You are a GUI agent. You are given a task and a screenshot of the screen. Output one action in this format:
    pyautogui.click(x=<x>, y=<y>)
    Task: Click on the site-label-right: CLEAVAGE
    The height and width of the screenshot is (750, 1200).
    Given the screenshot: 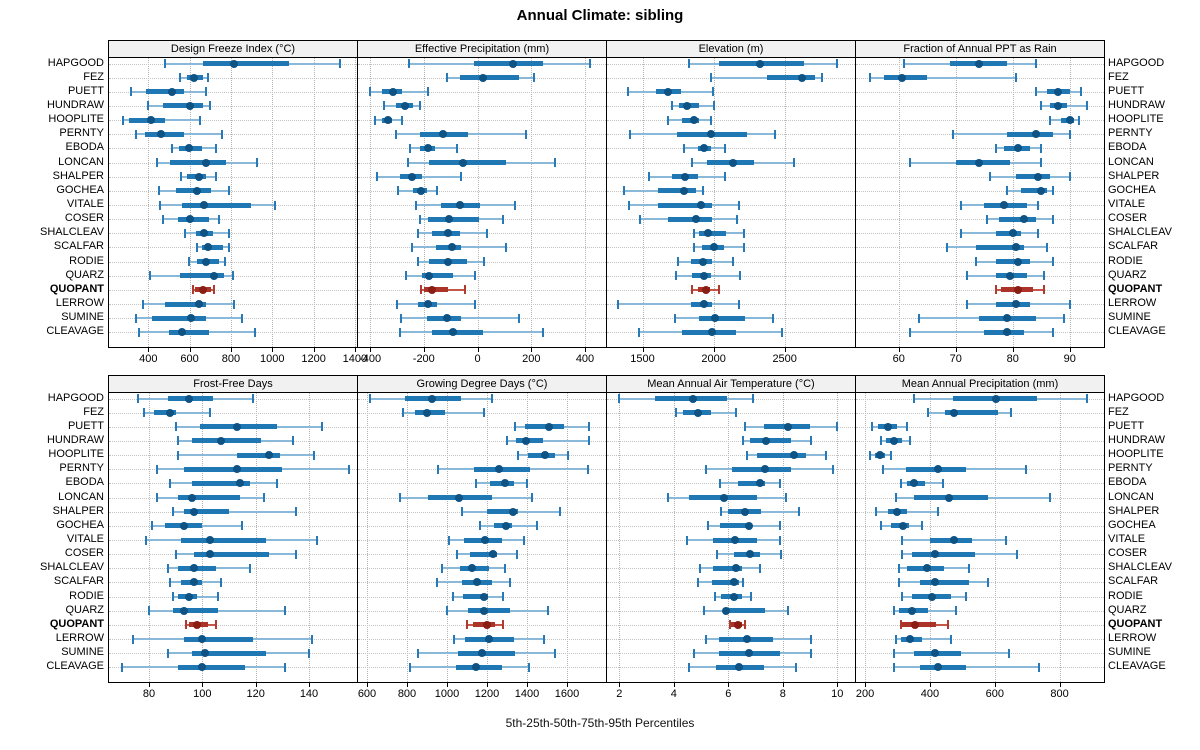 What is the action you would take?
    pyautogui.click(x=1137, y=331)
    